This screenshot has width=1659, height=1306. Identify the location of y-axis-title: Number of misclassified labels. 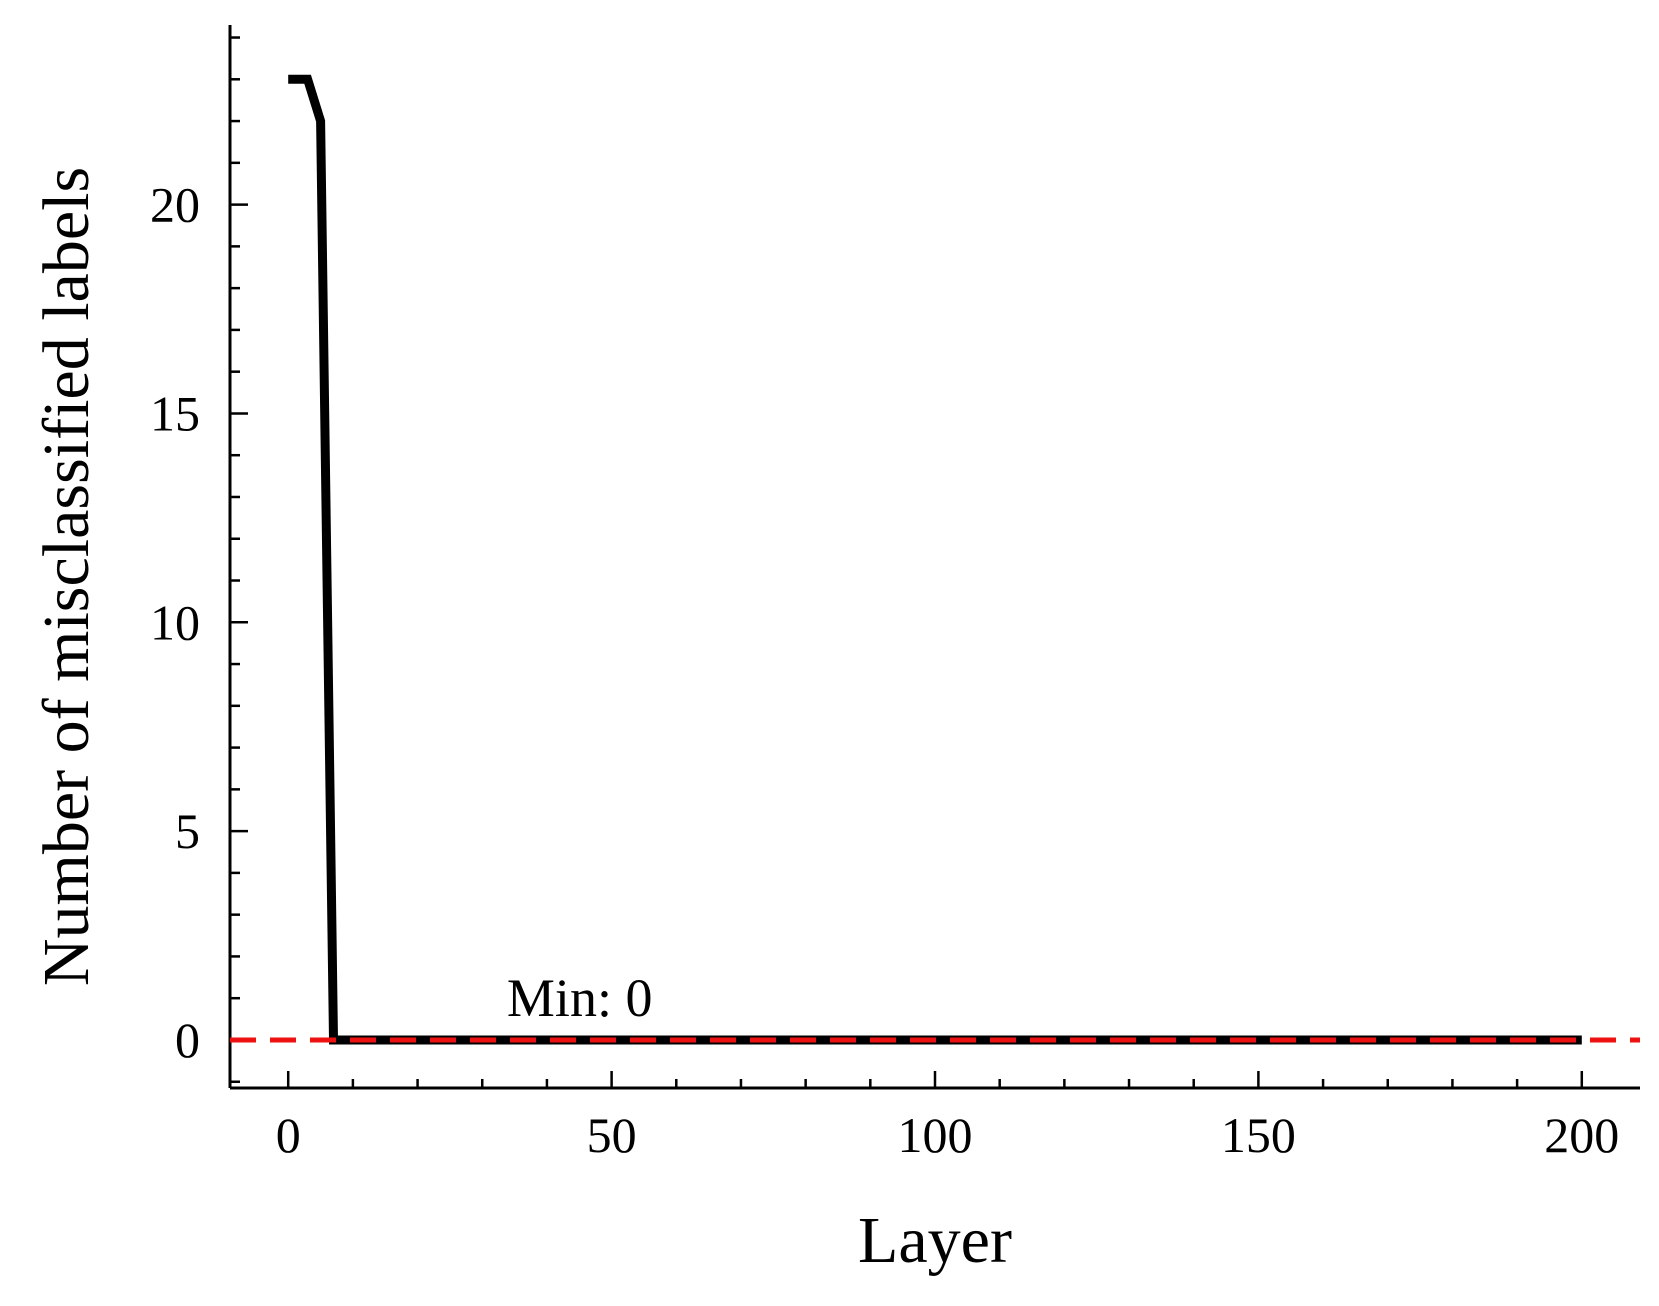
(66, 576).